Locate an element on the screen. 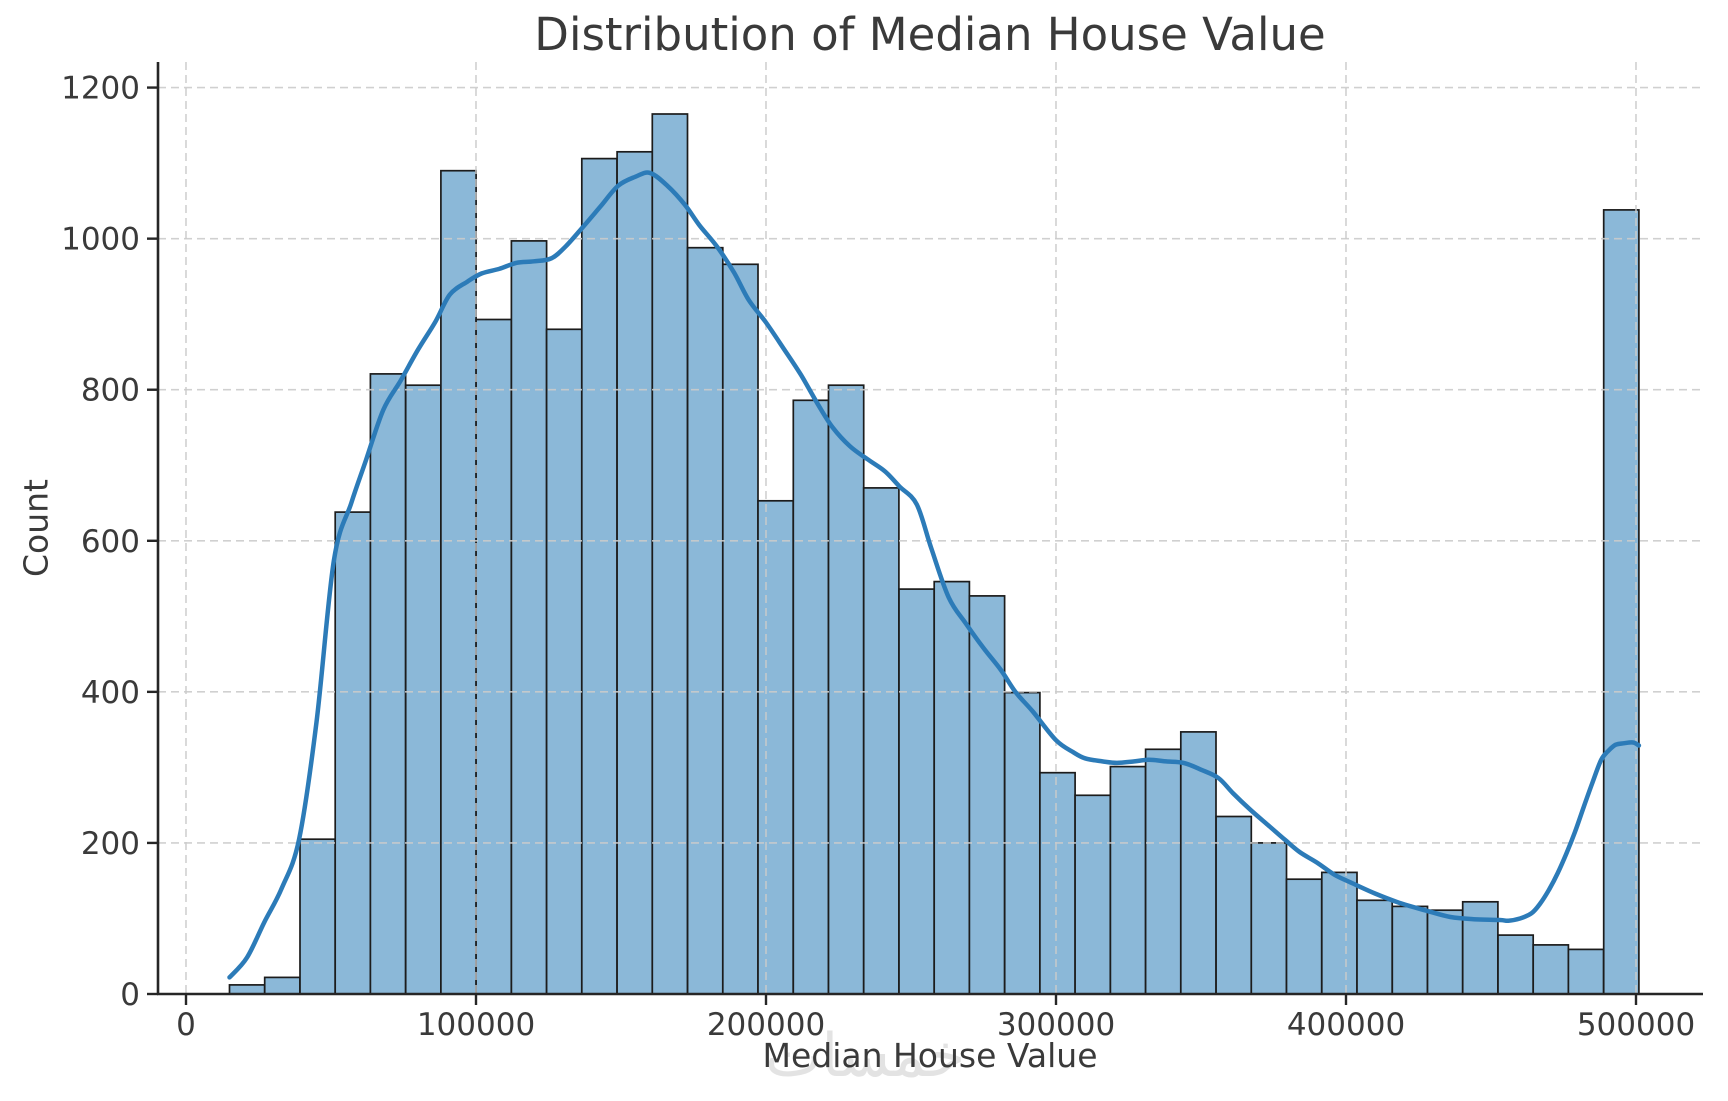 The image size is (1728, 1101). y-tick-label: 600 is located at coordinates (110, 542).